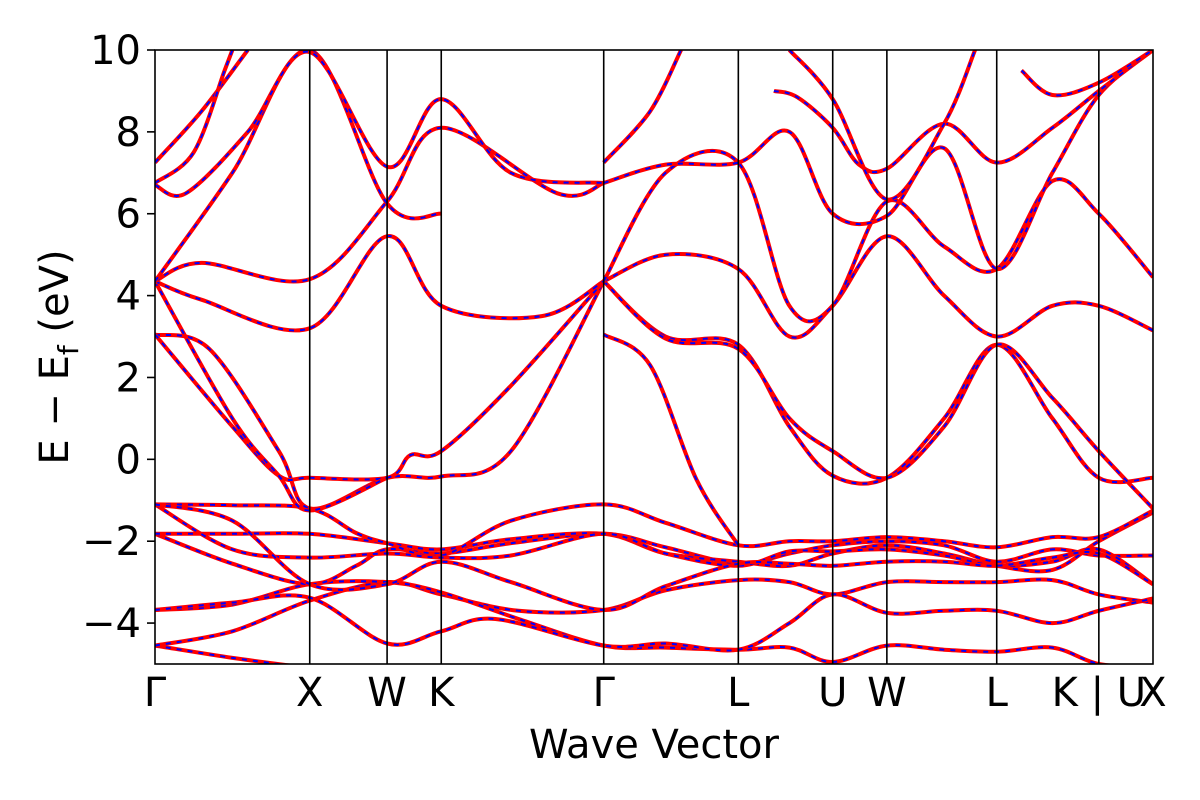 The width and height of the screenshot is (1200, 800). I want to click on x-tick-label-2: W, so click(387, 693).